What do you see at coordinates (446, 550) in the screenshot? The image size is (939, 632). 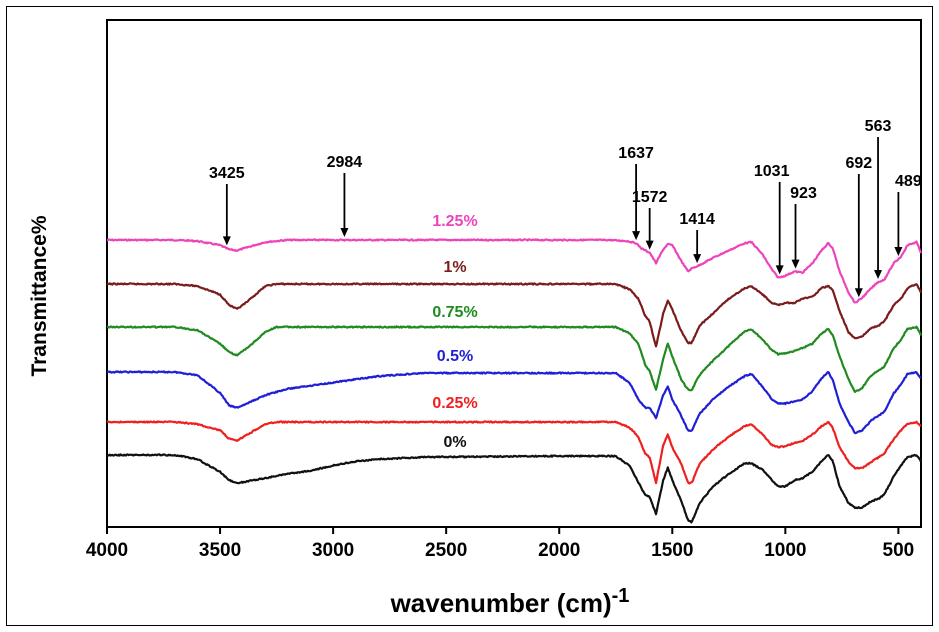 I see `x-tick-label: 2500` at bounding box center [446, 550].